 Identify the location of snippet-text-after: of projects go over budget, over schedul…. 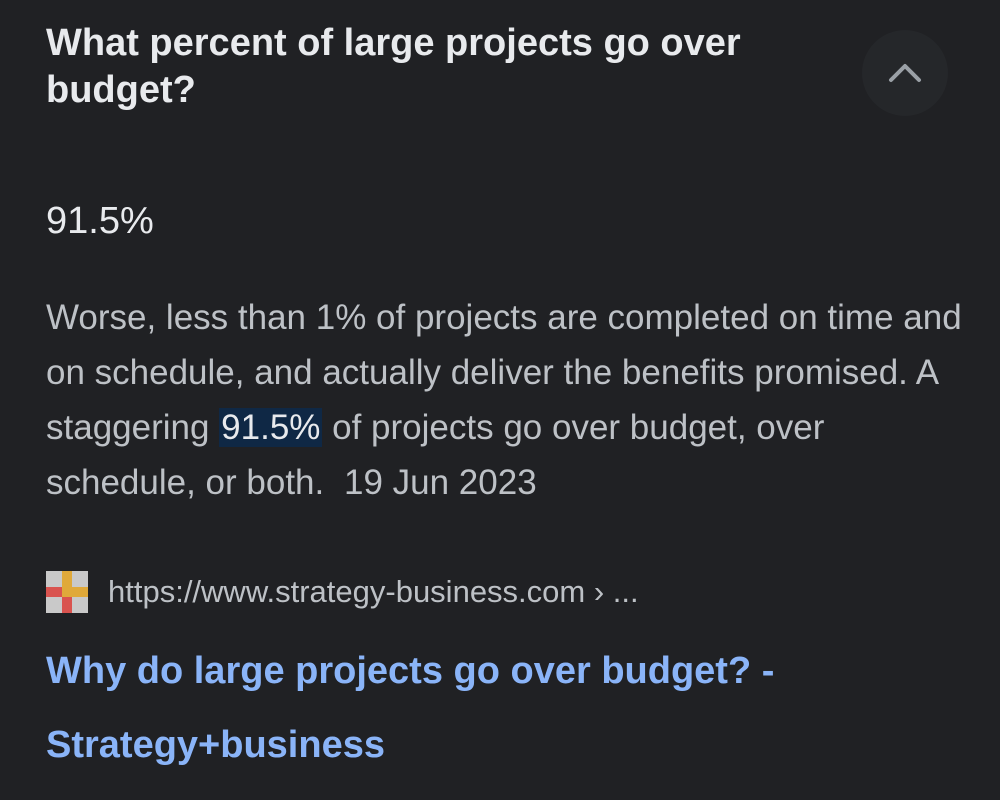
(435, 455).